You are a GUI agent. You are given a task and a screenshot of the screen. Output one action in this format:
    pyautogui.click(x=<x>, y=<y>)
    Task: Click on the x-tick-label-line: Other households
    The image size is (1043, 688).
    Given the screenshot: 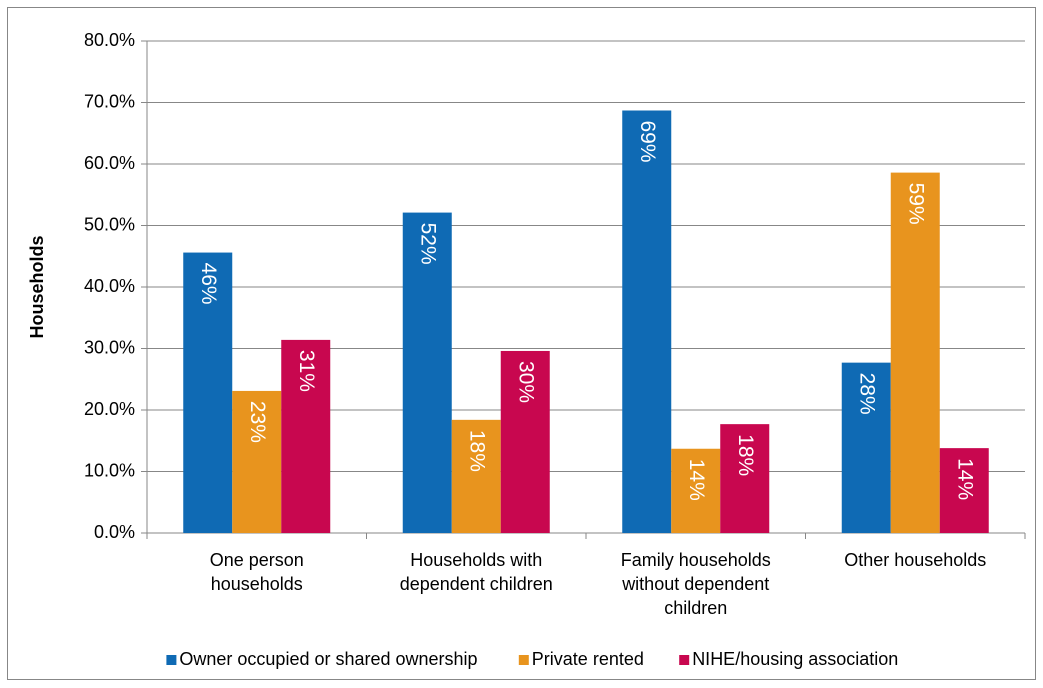 What is the action you would take?
    pyautogui.click(x=915, y=560)
    